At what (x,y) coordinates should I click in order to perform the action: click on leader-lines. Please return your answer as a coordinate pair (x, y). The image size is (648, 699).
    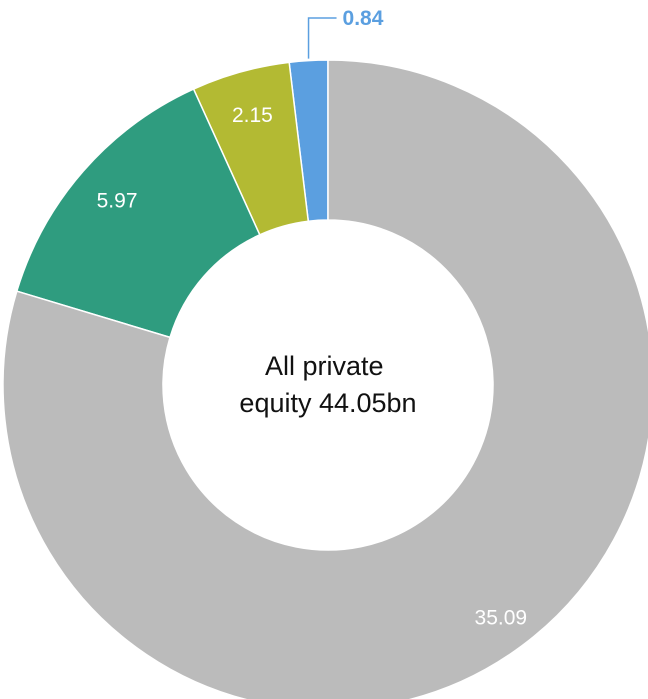
    Looking at the image, I should click on (322, 38).